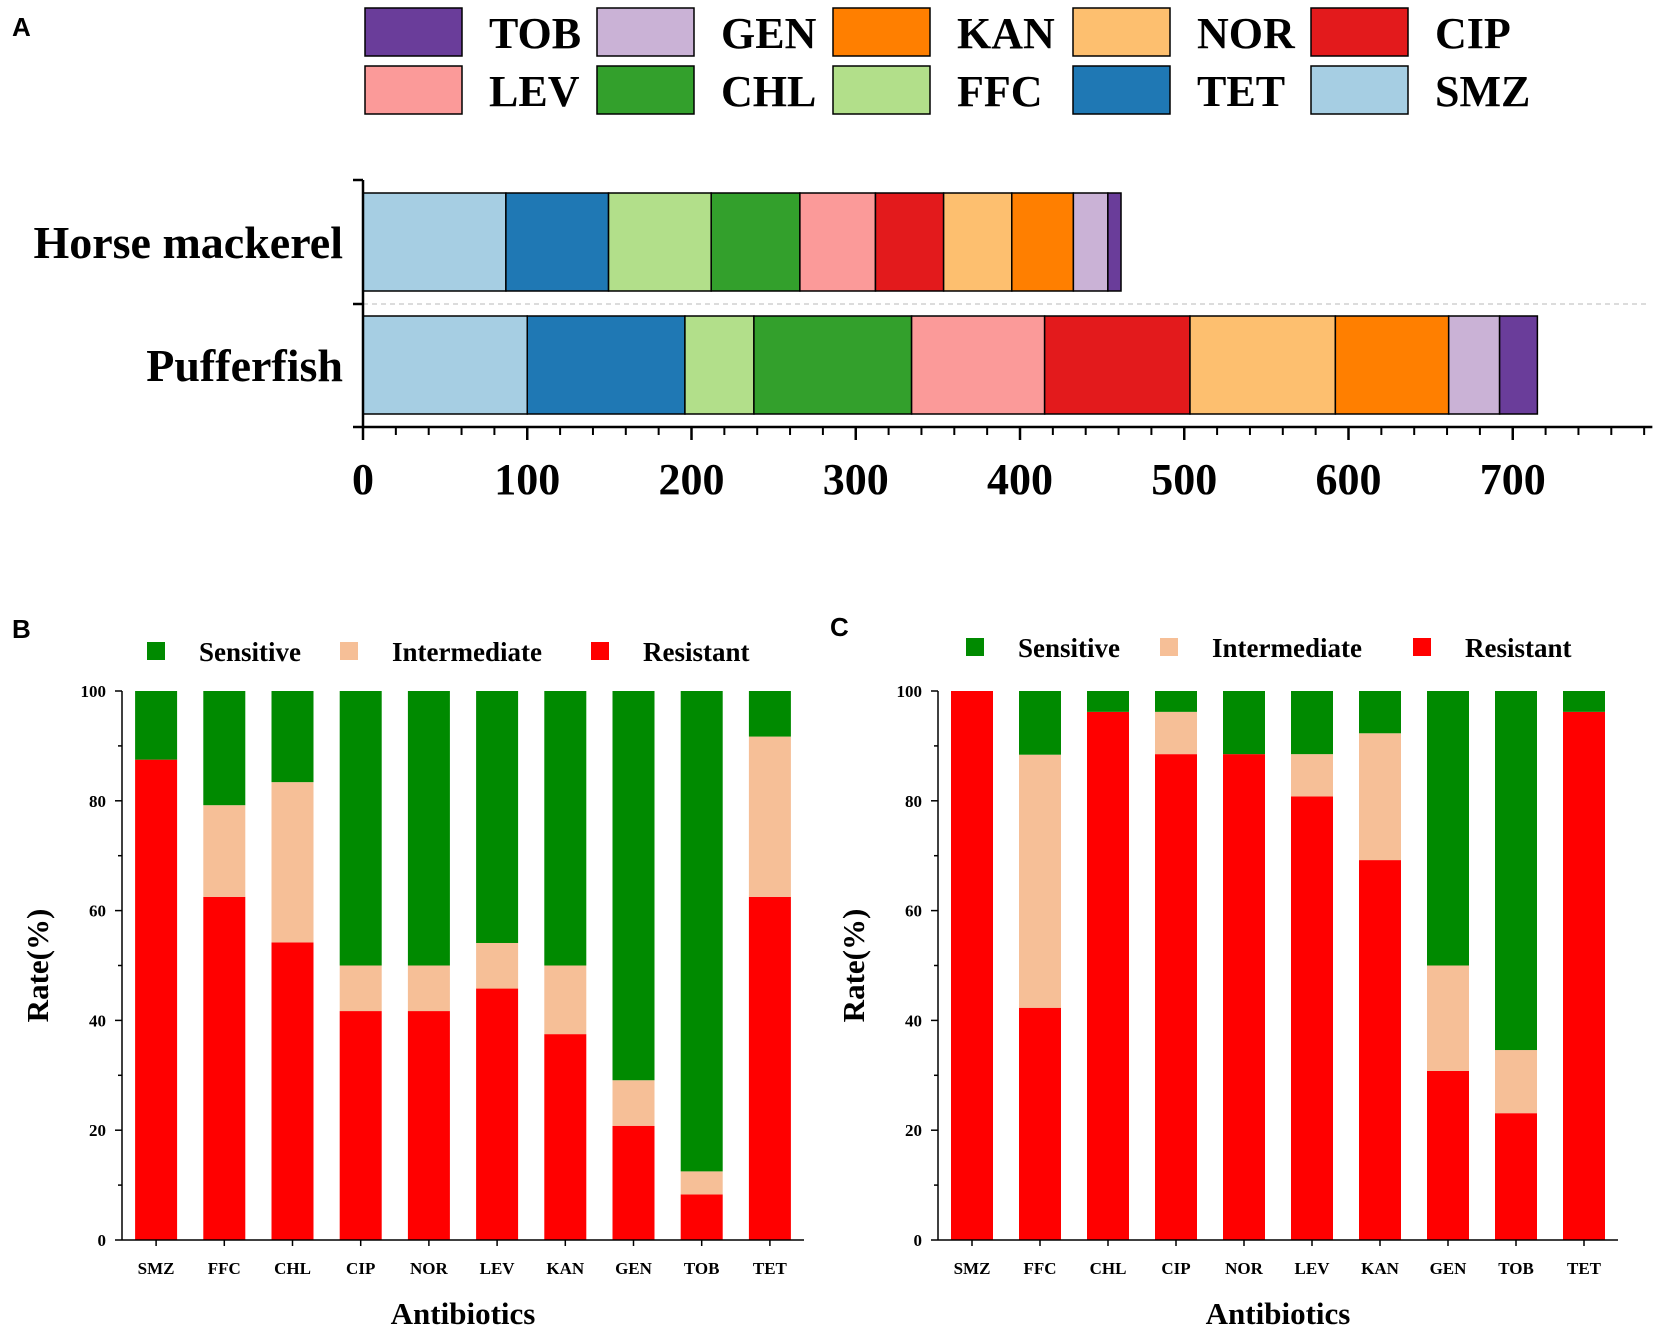 The image size is (1654, 1334). What do you see at coordinates (1349, 479) in the screenshot?
I see `x-tick-label: 600` at bounding box center [1349, 479].